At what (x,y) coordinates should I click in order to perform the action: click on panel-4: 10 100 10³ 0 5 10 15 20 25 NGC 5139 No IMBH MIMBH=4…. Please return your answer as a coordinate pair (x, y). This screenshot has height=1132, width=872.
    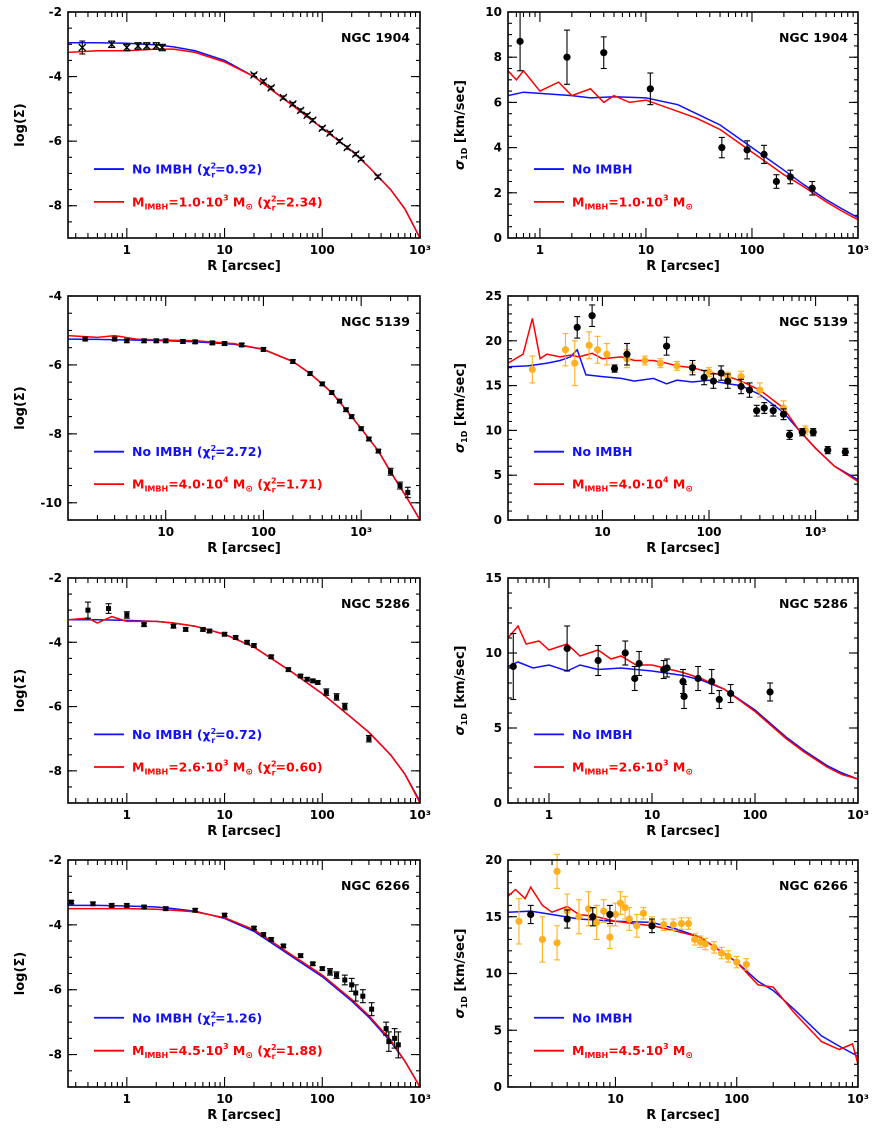
    Looking at the image, I should click on (656, 422).